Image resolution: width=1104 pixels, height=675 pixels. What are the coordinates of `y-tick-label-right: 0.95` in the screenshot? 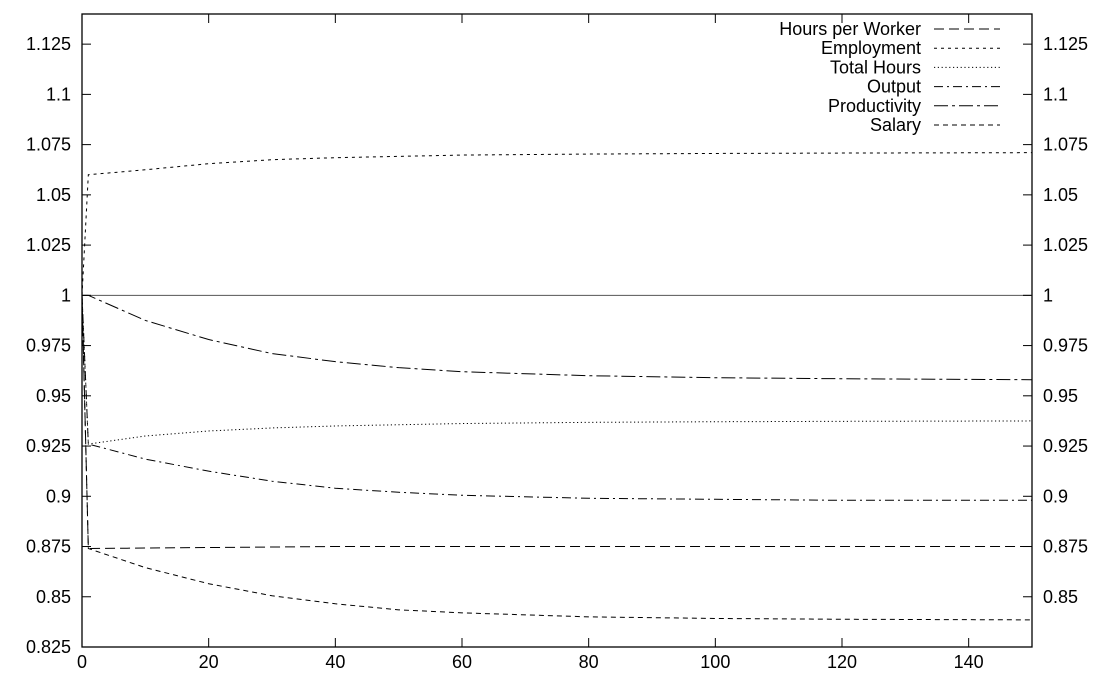 It's located at (1060, 396).